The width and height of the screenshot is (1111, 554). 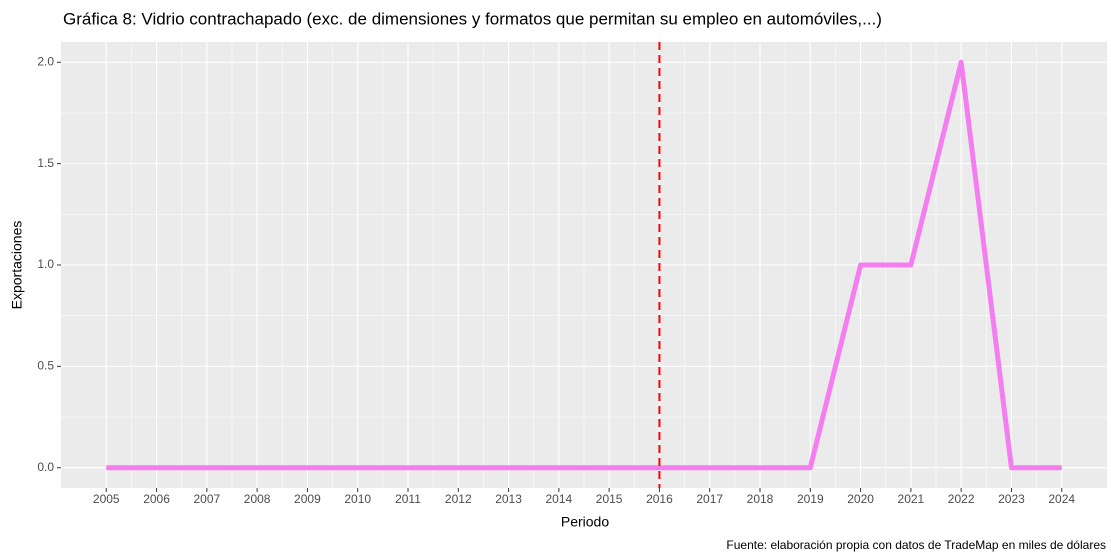 What do you see at coordinates (559, 499) in the screenshot?
I see `x-tick-label: 2014` at bounding box center [559, 499].